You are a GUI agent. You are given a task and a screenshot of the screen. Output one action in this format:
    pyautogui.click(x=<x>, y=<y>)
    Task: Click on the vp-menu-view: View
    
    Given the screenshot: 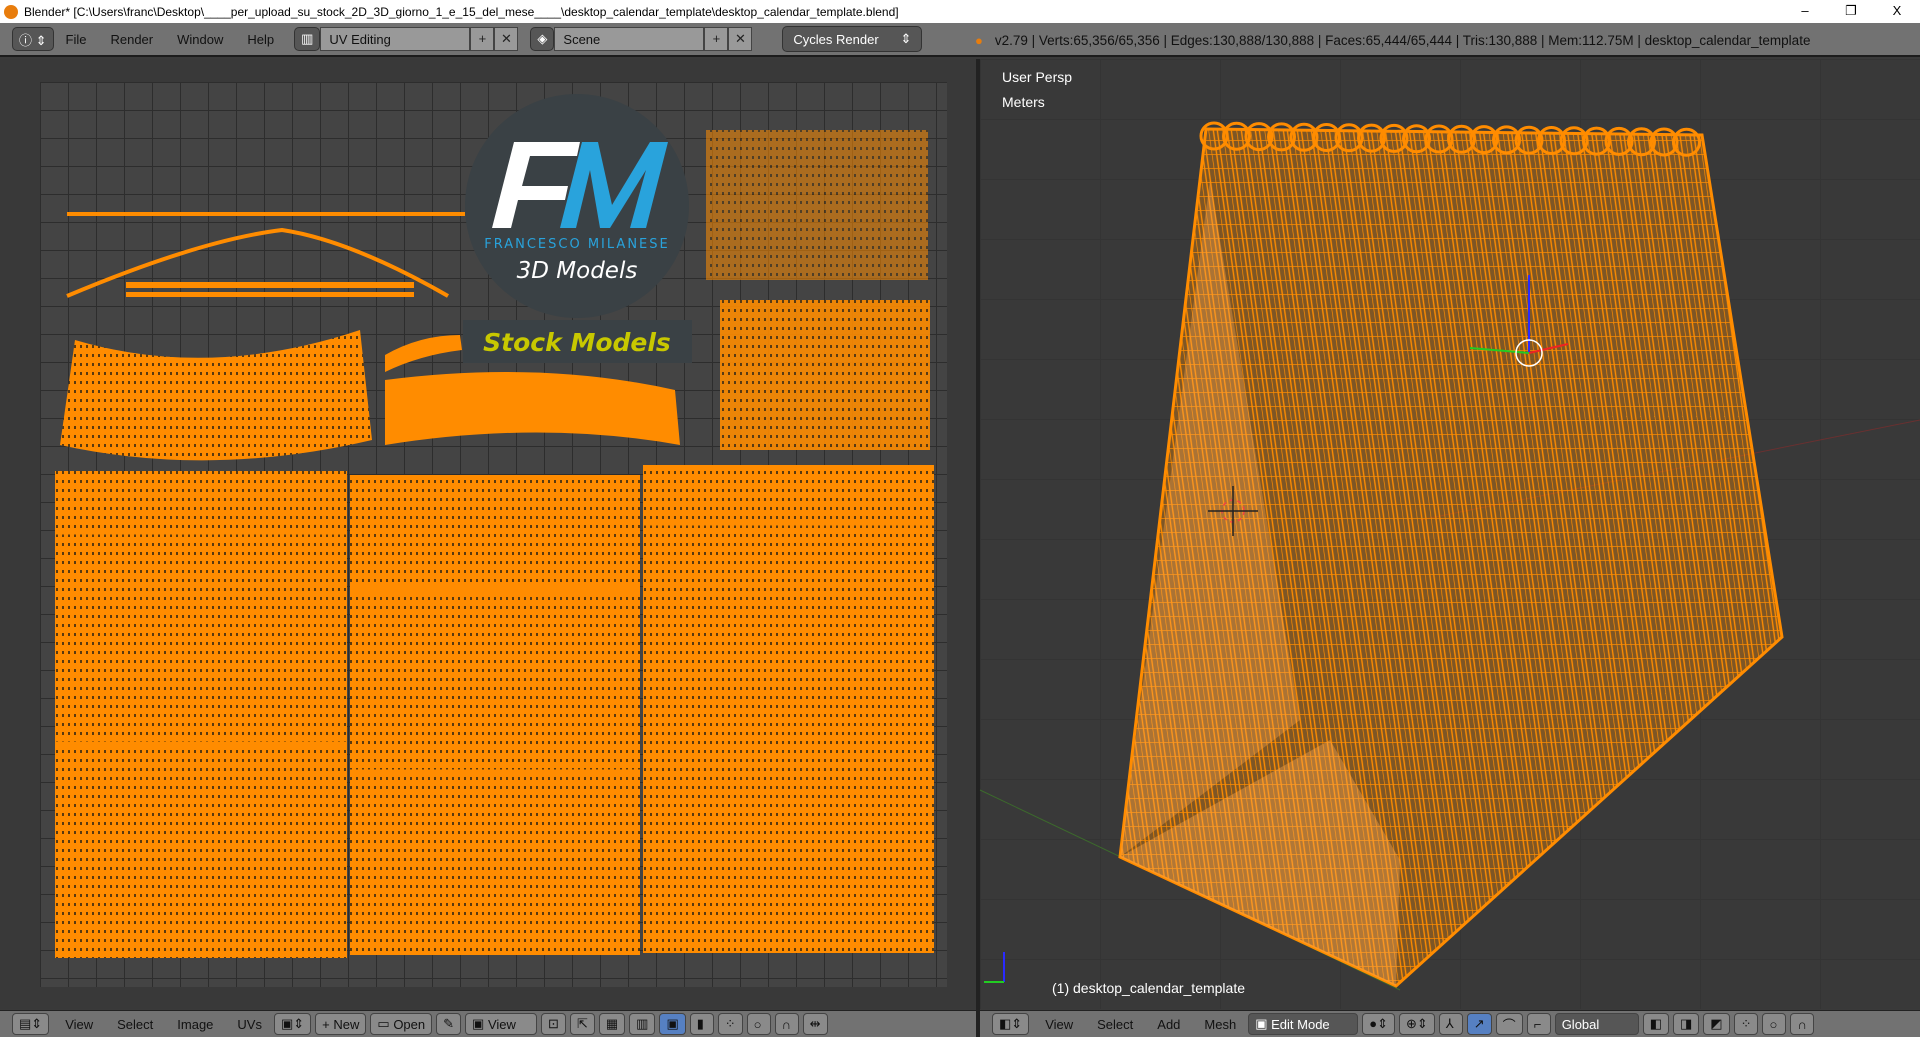 What is the action you would take?
    pyautogui.click(x=1059, y=1024)
    